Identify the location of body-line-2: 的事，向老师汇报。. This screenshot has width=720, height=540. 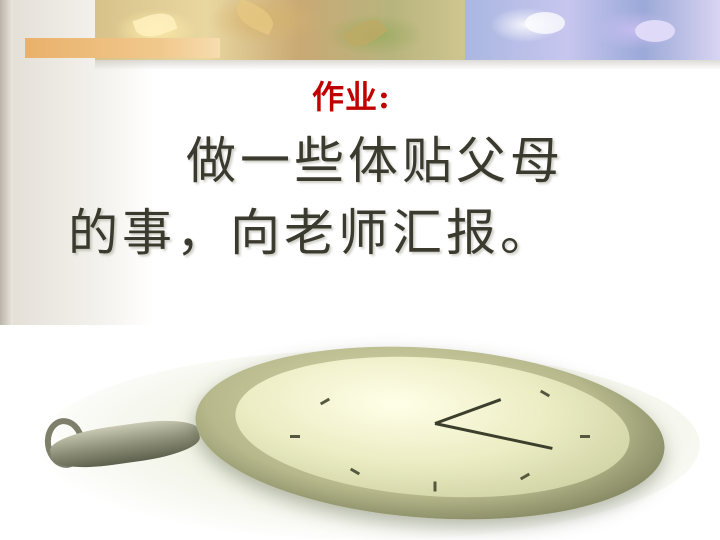
(311, 233).